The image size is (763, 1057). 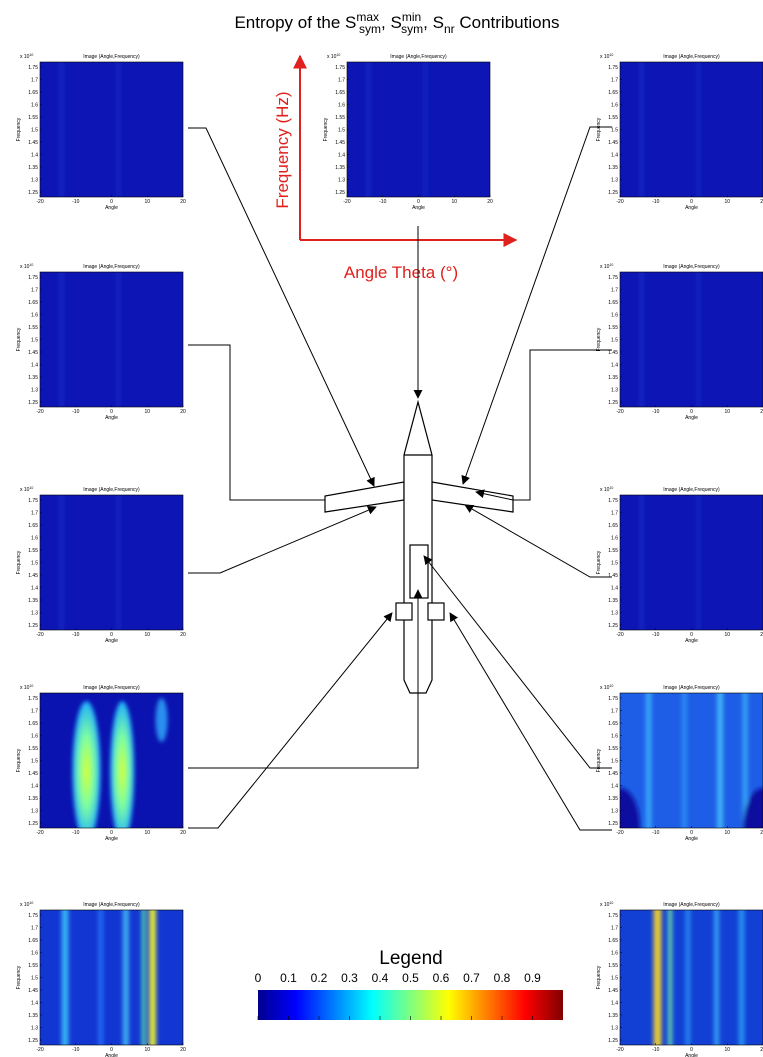 What do you see at coordinates (433, 22) in the screenshot?
I see `title-part: , S` at bounding box center [433, 22].